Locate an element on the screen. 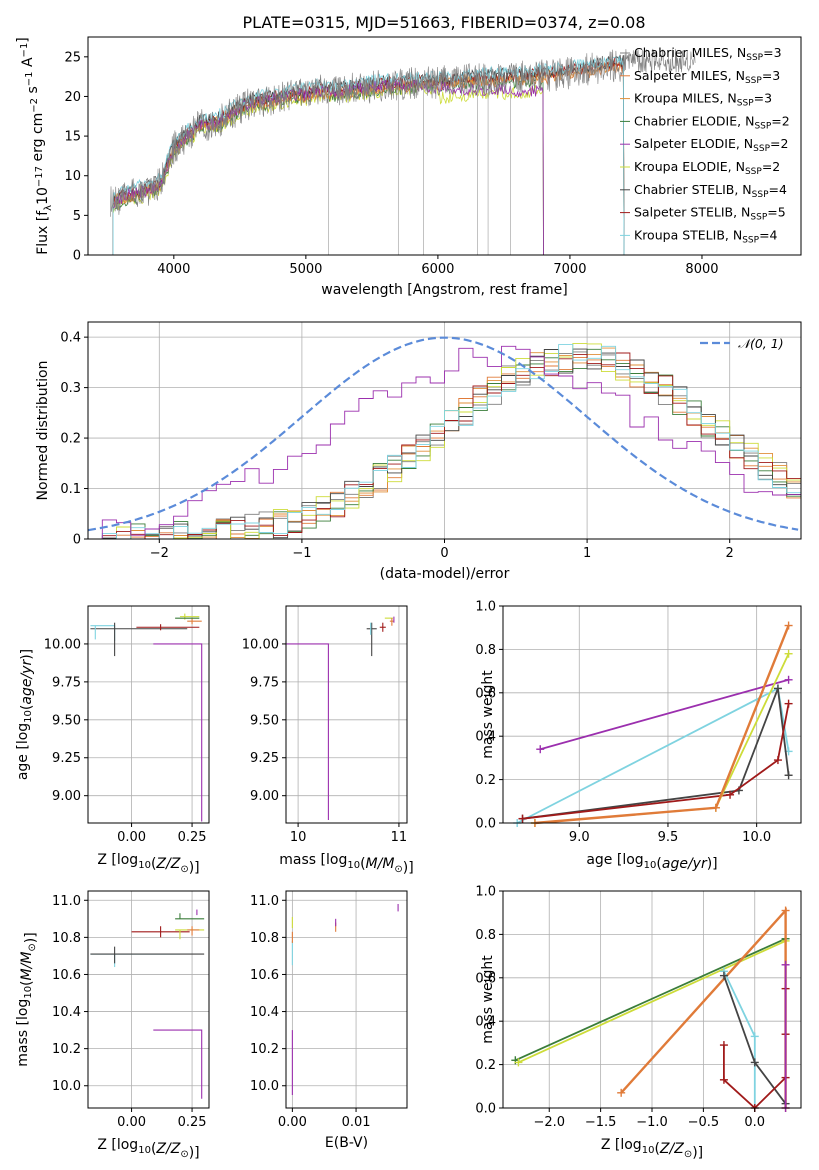  x-axis-label-part: age/yr is located at coordinates (685, 864).